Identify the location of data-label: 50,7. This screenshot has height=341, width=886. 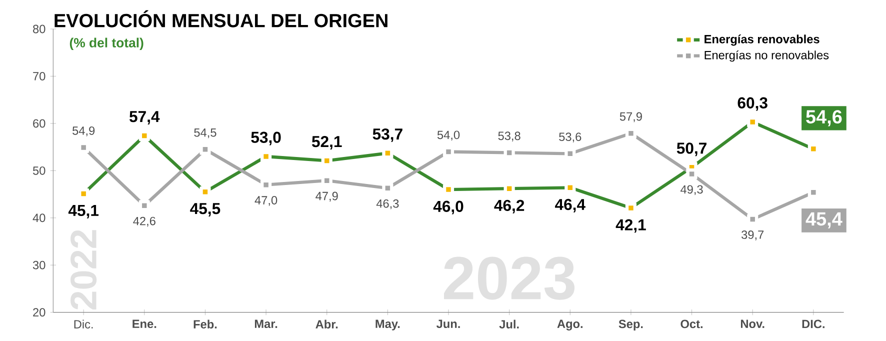
(691, 149).